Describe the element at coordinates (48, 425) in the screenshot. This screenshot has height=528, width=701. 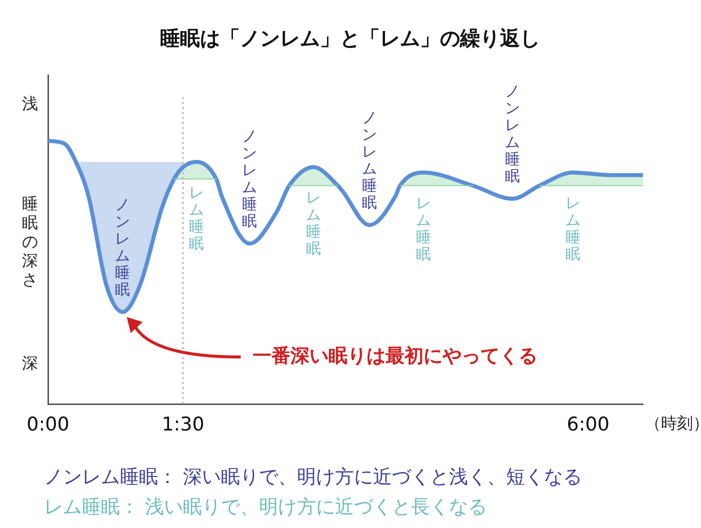
I see `x-tick-label: 0:00` at that location.